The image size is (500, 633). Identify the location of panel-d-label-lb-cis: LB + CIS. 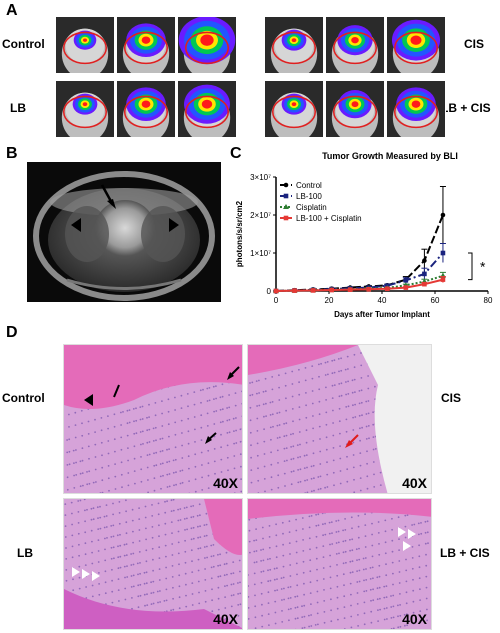
(465, 553).